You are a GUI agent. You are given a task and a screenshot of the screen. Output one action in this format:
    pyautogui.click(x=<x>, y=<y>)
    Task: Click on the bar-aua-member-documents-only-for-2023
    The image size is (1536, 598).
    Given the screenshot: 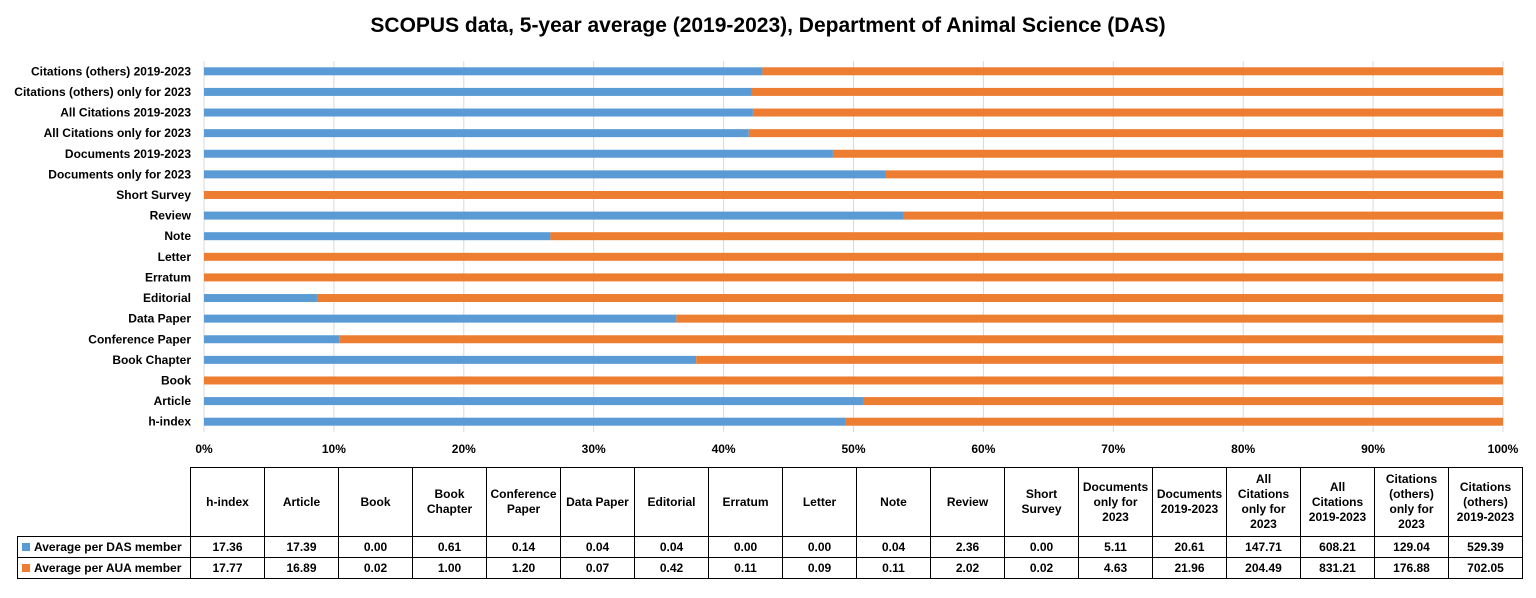 What is the action you would take?
    pyautogui.click(x=1194, y=174)
    